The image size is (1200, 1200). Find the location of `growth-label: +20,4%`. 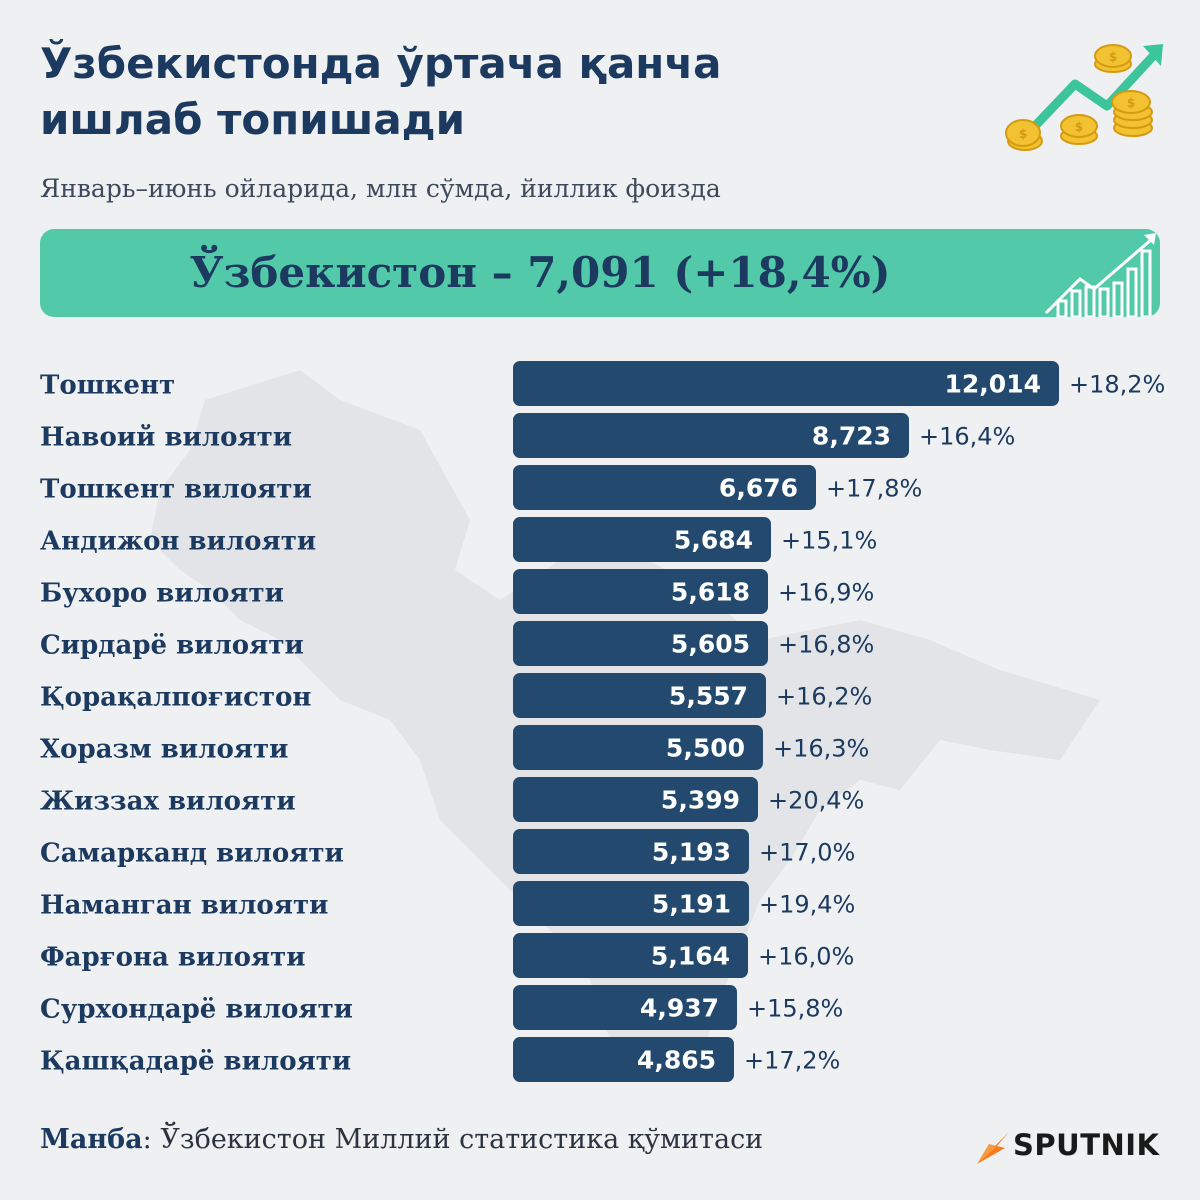

growth-label: +20,4% is located at coordinates (816, 801).